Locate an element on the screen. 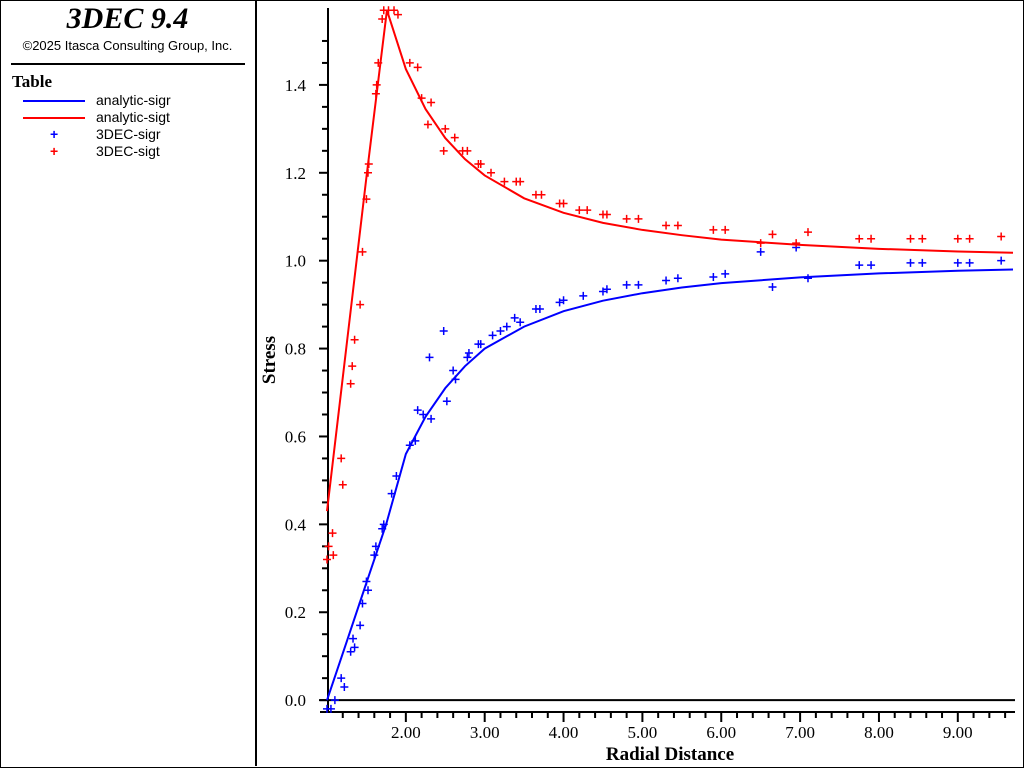 The image size is (1024, 768). y-tick-label: 0.6 is located at coordinates (295, 436).